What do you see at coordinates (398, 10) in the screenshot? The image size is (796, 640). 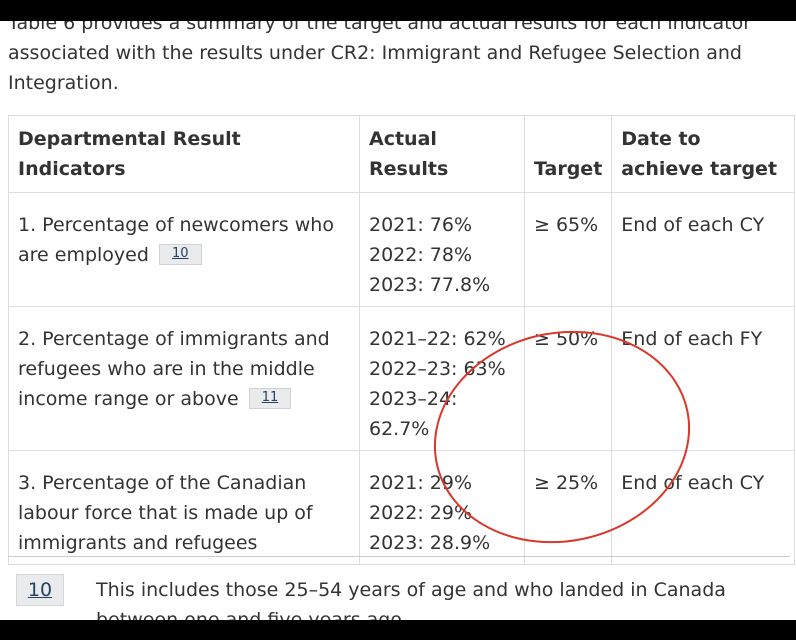 I see `top-black-bar` at bounding box center [398, 10].